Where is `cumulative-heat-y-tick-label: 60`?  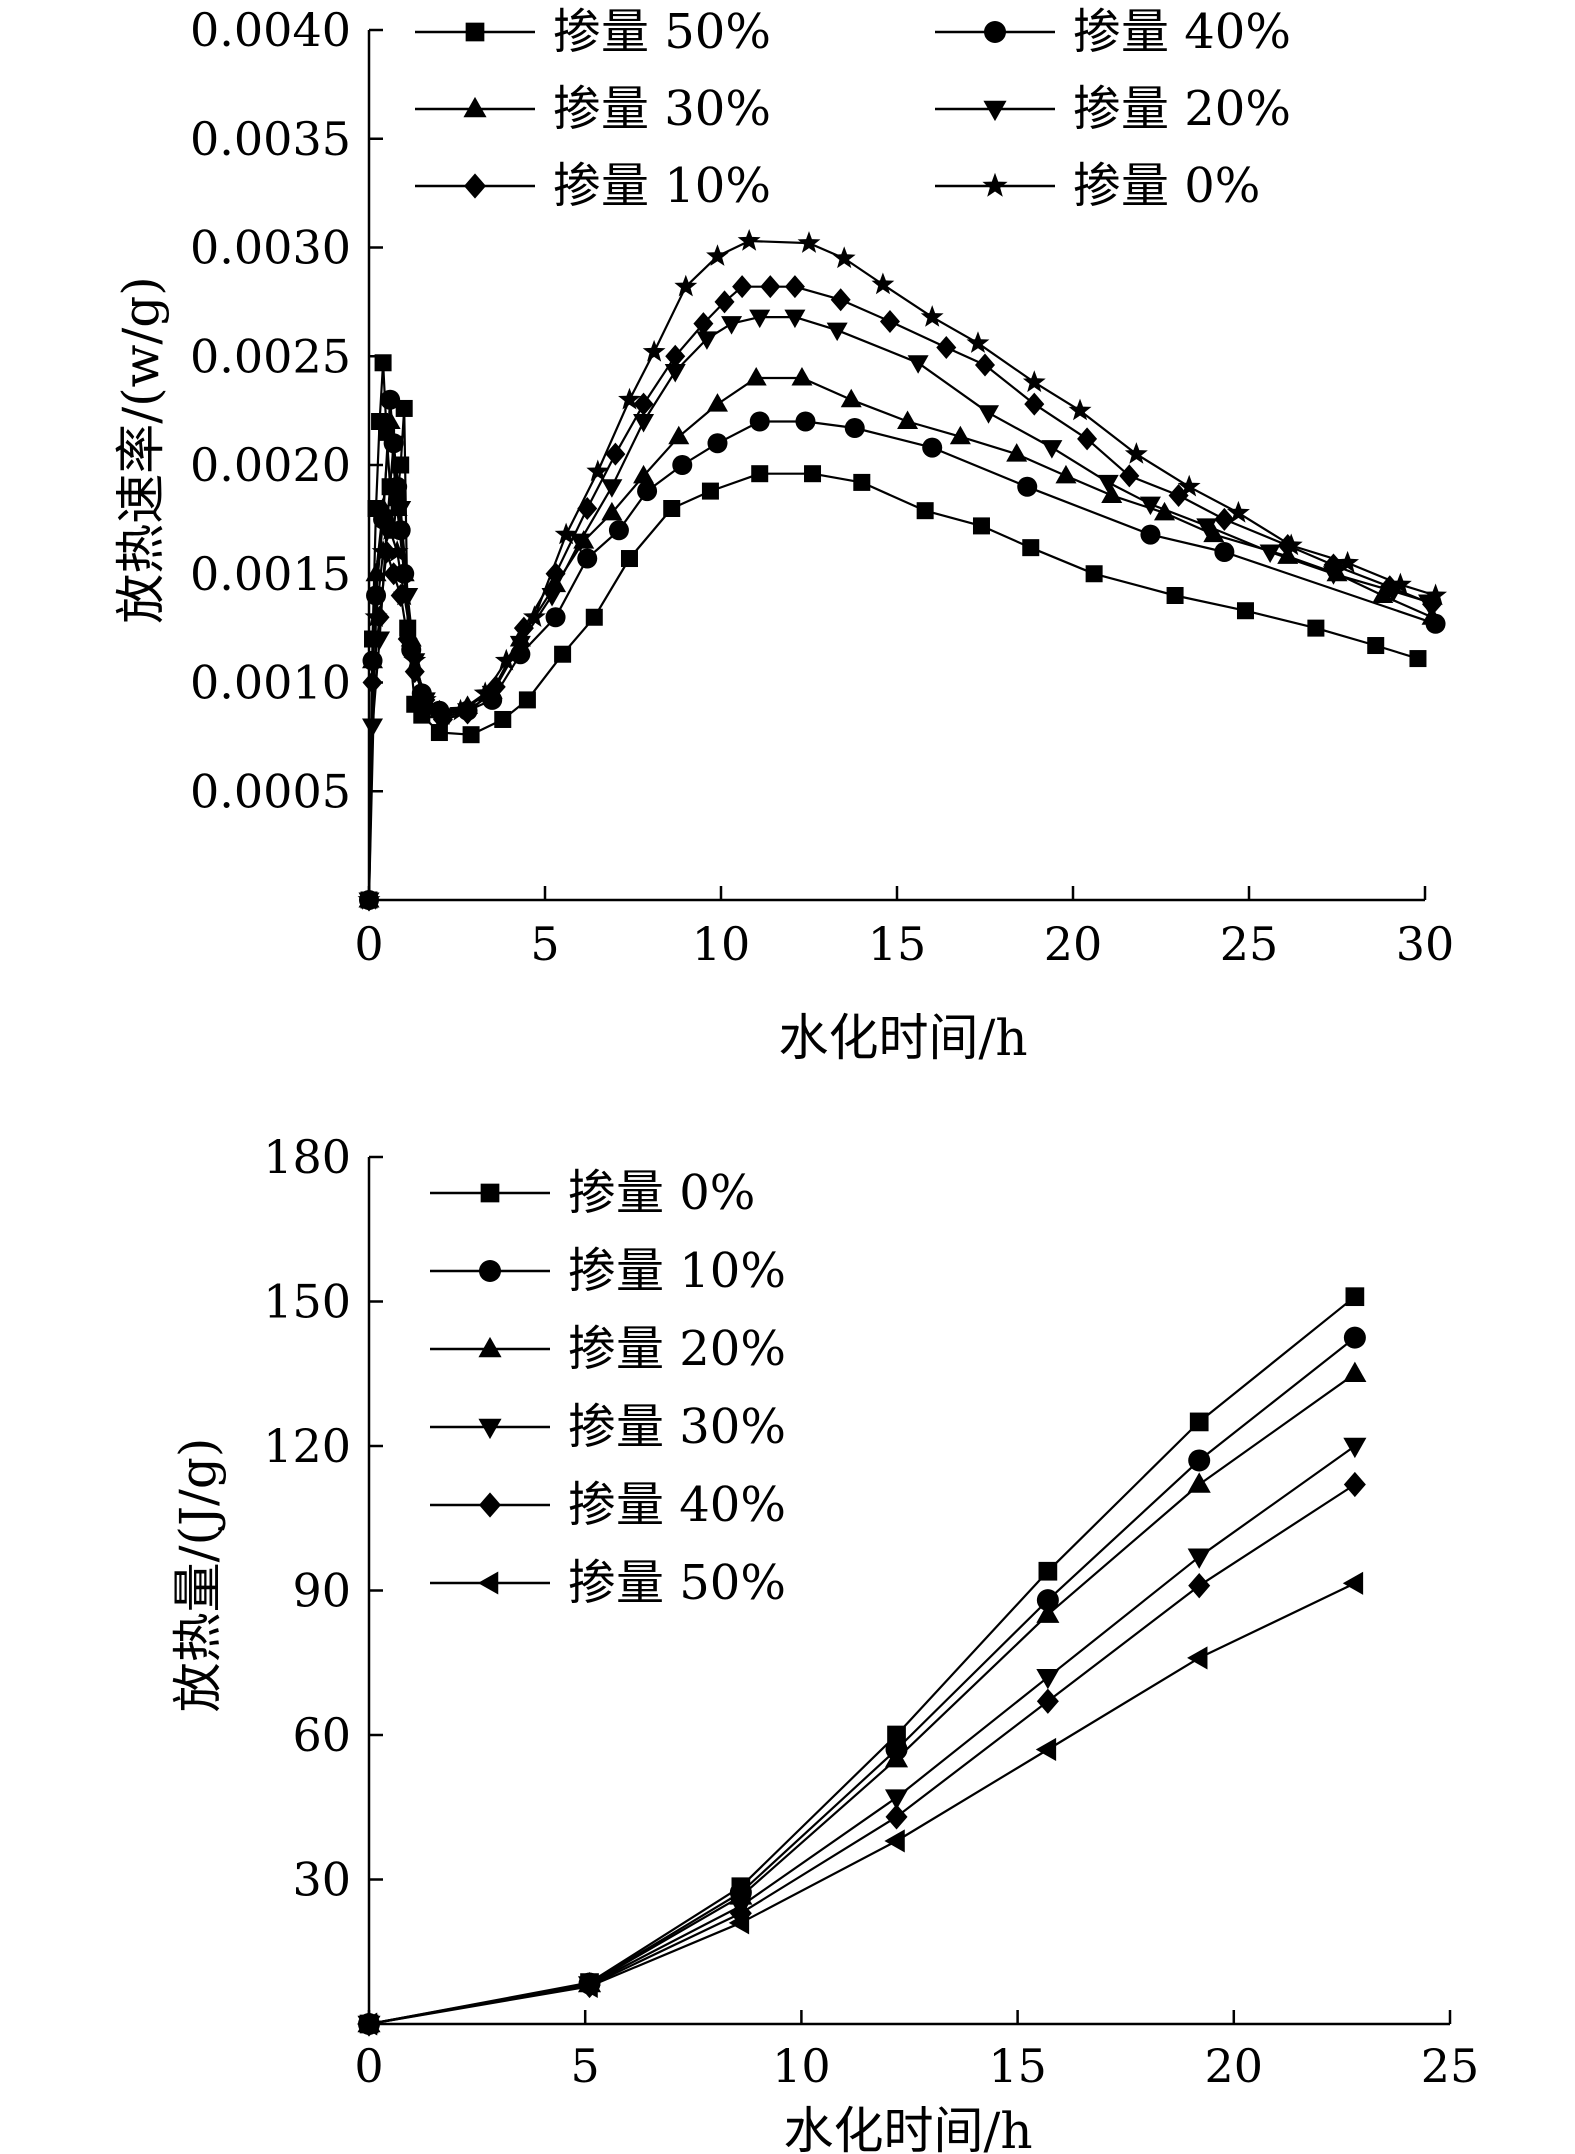 cumulative-heat-y-tick-label: 60 is located at coordinates (321, 1735).